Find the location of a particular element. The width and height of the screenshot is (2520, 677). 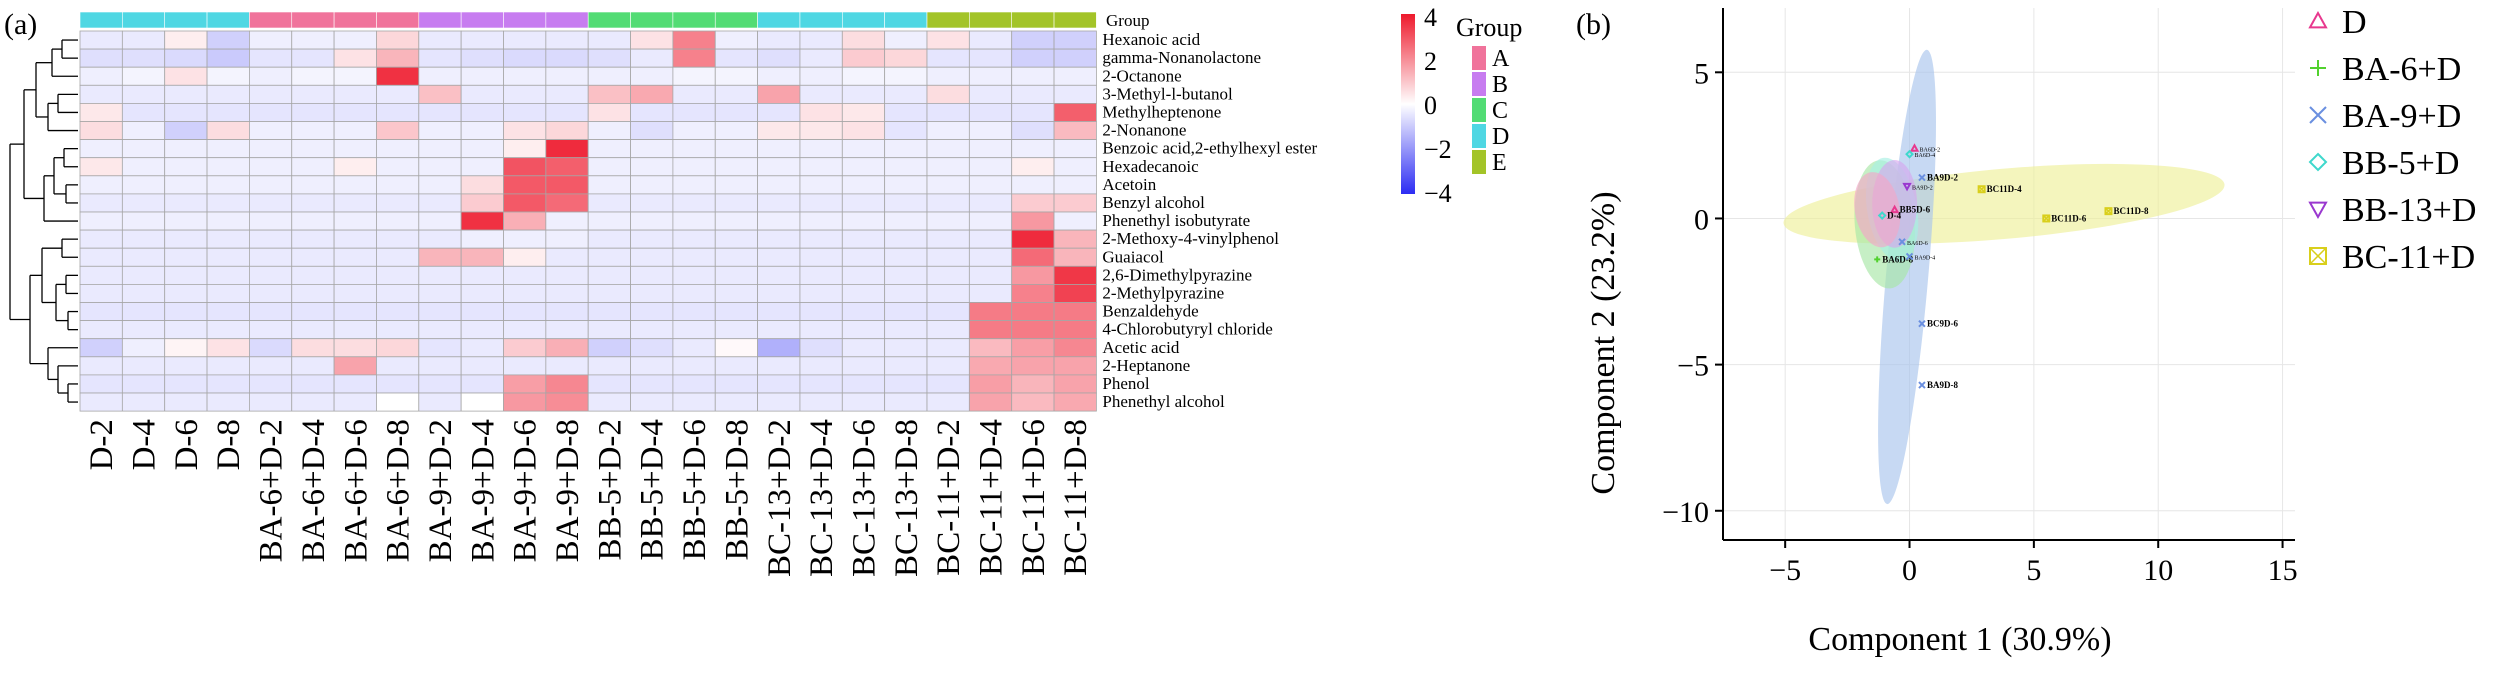

legend-group-swatch is located at coordinates (1479, 136).